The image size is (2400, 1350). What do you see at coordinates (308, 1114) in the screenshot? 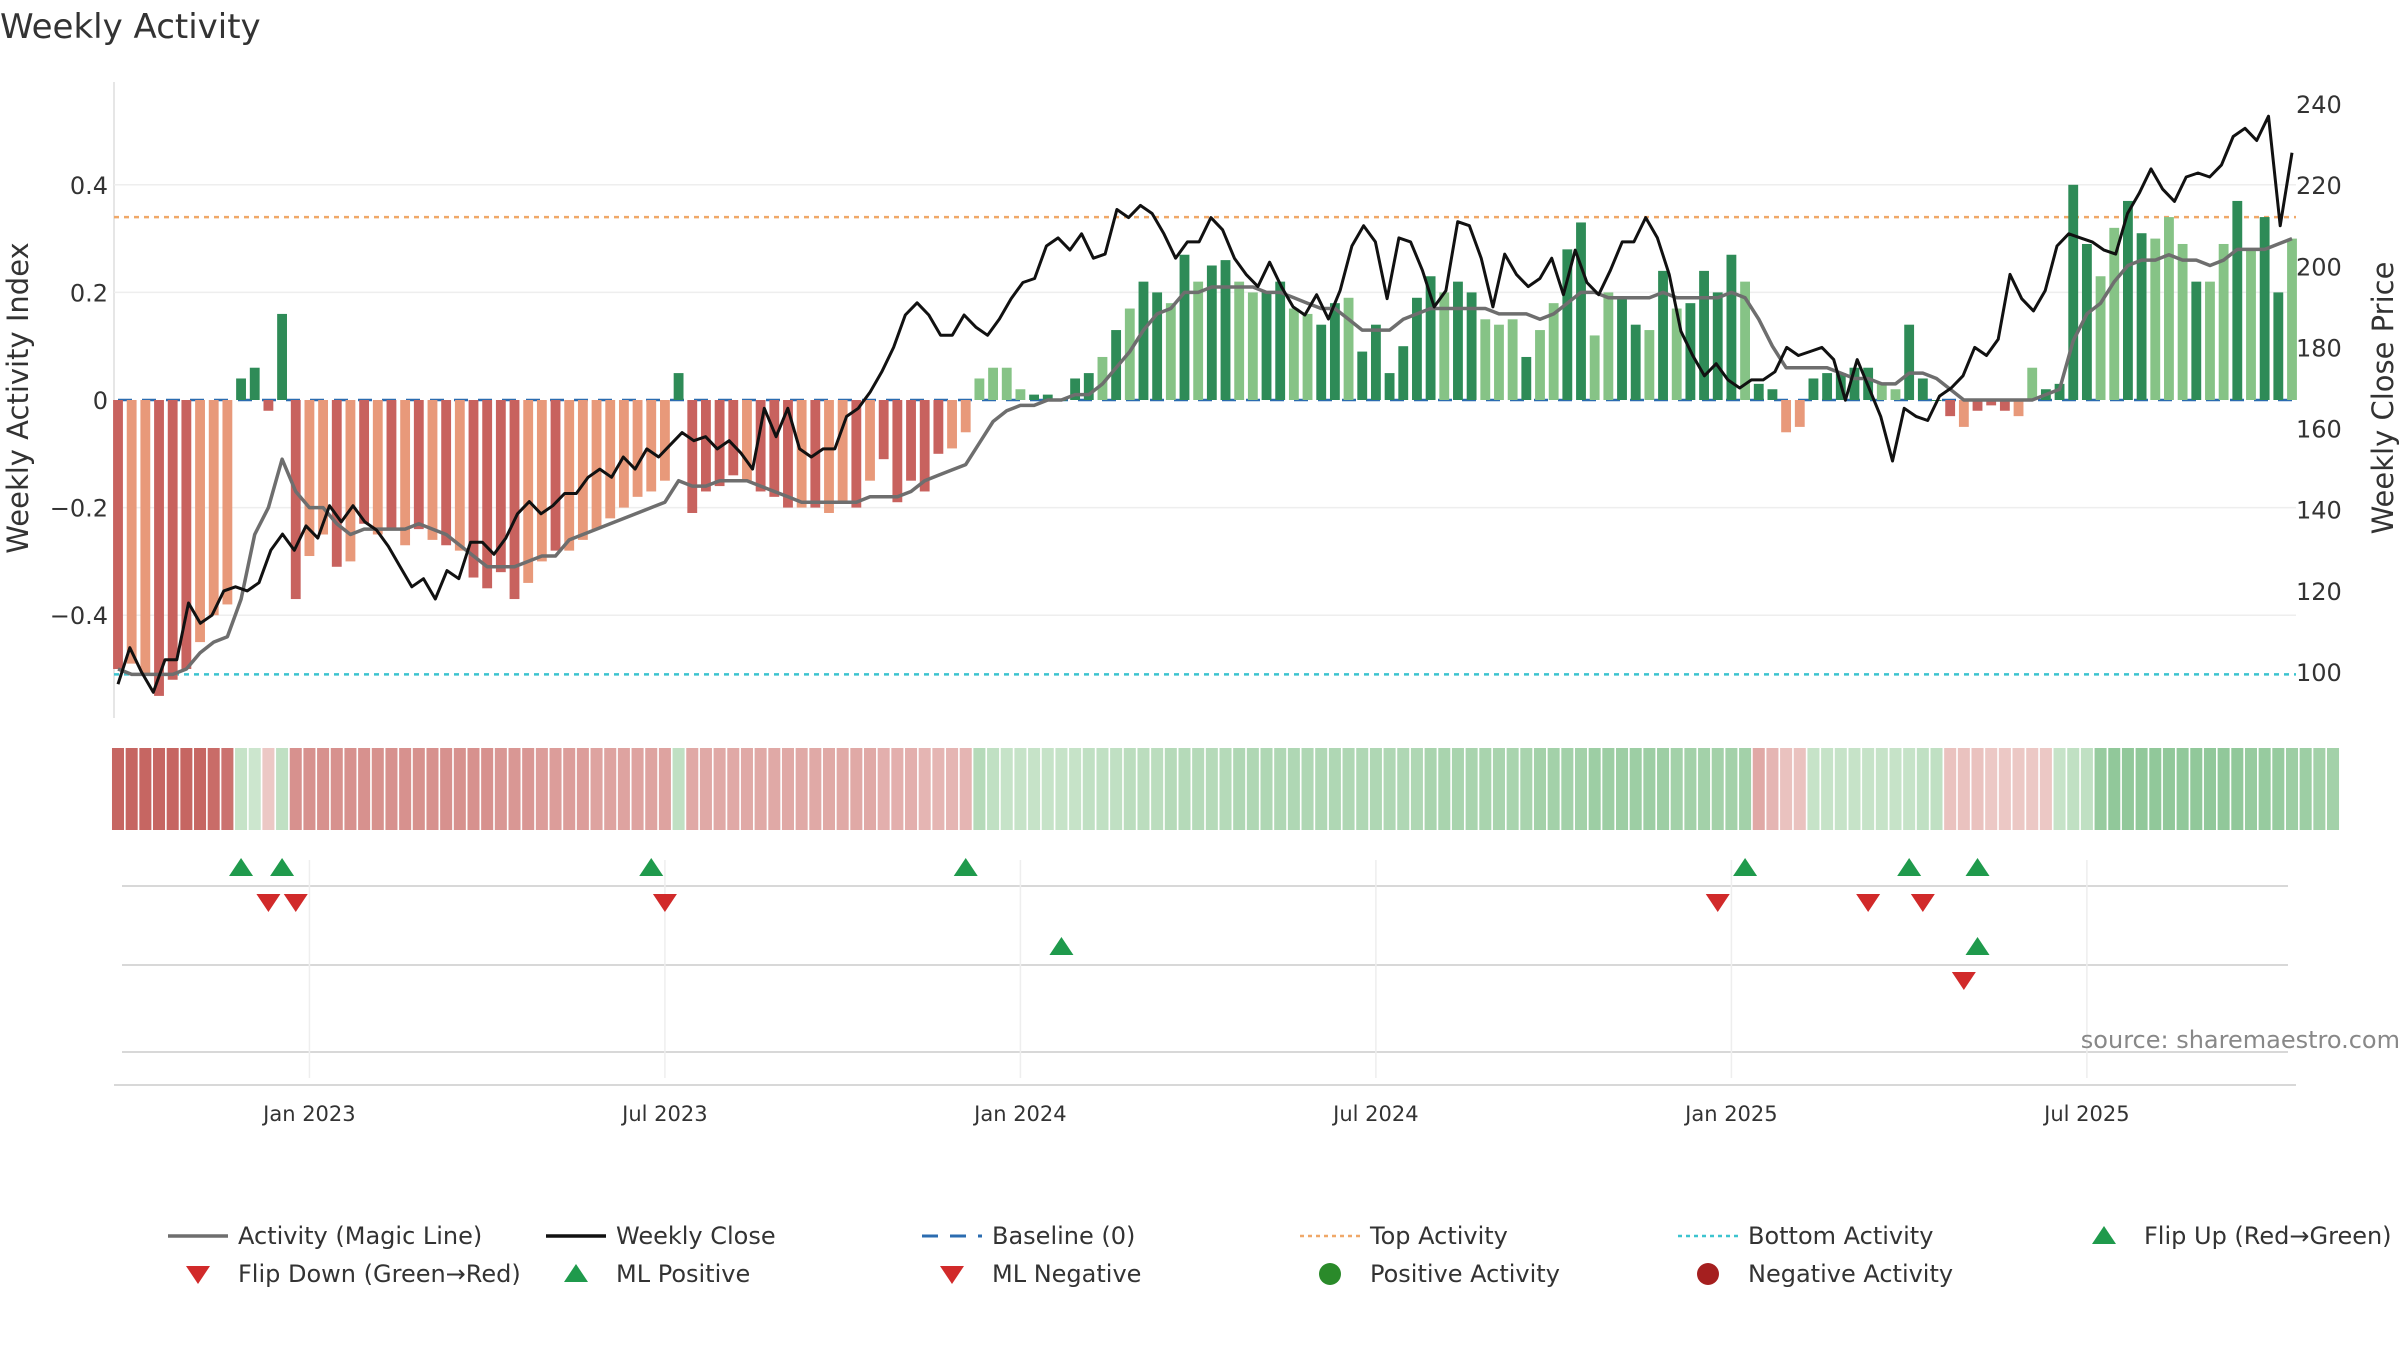
I see `x-tick-label: Jan 2023` at bounding box center [308, 1114].